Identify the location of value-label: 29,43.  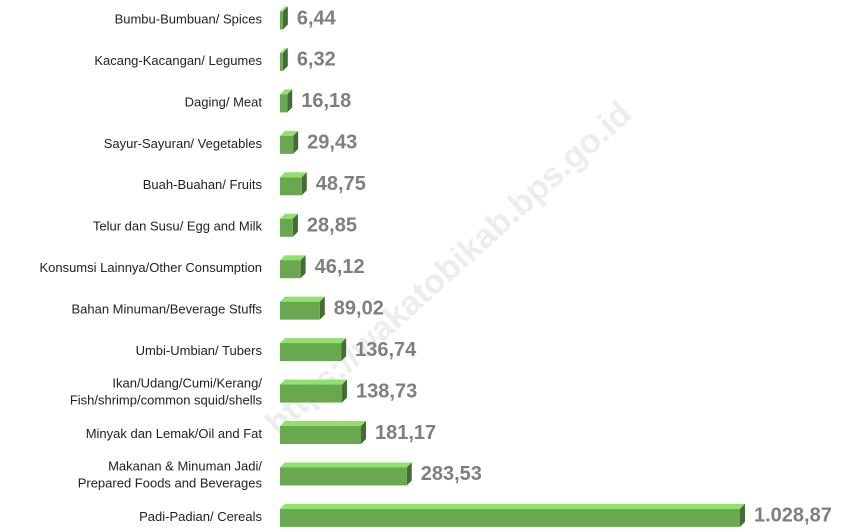
(332, 143).